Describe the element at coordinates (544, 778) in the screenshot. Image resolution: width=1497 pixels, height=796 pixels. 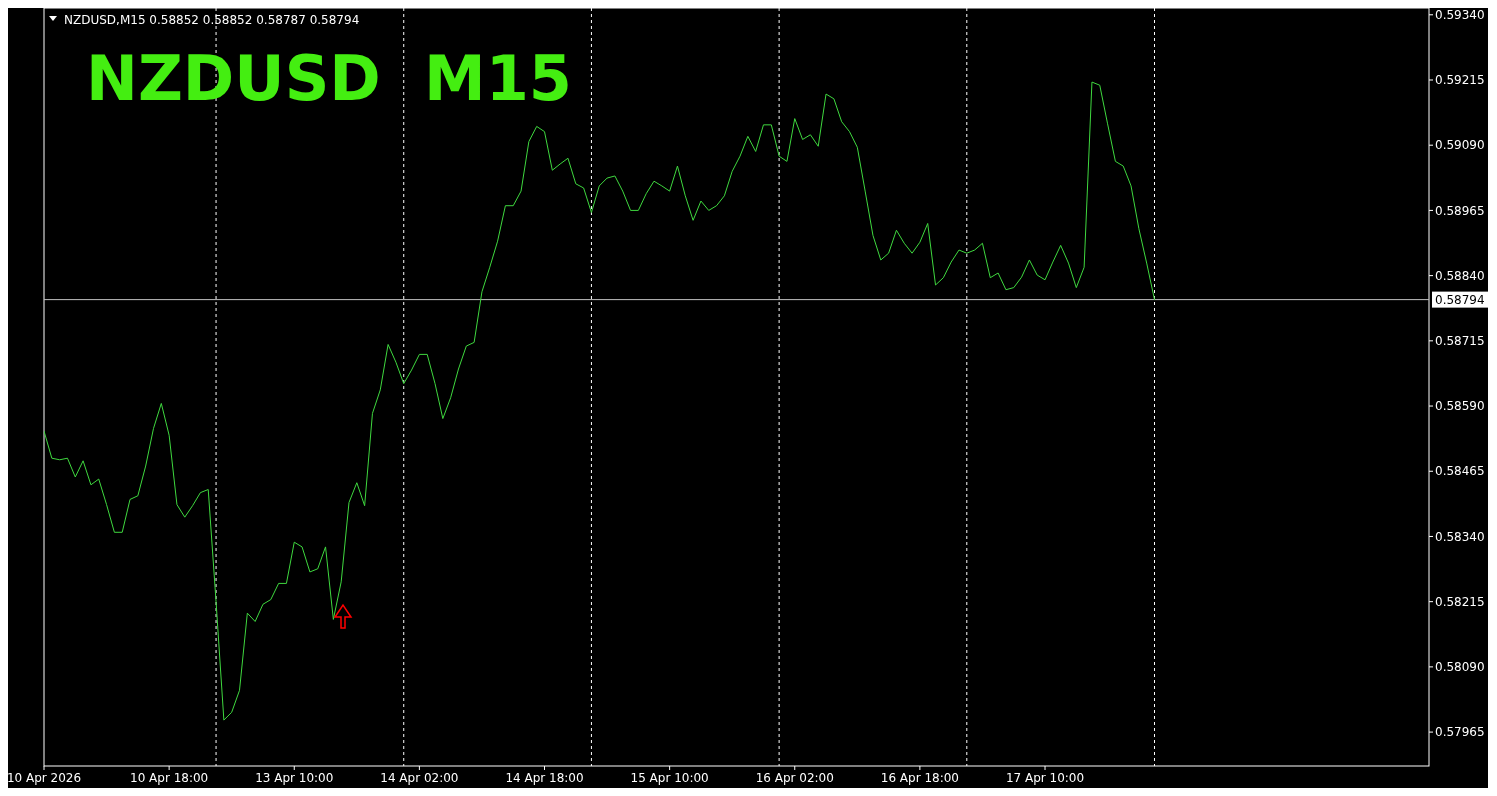
I see `x-tick-label: 14 Apr 18:00` at that location.